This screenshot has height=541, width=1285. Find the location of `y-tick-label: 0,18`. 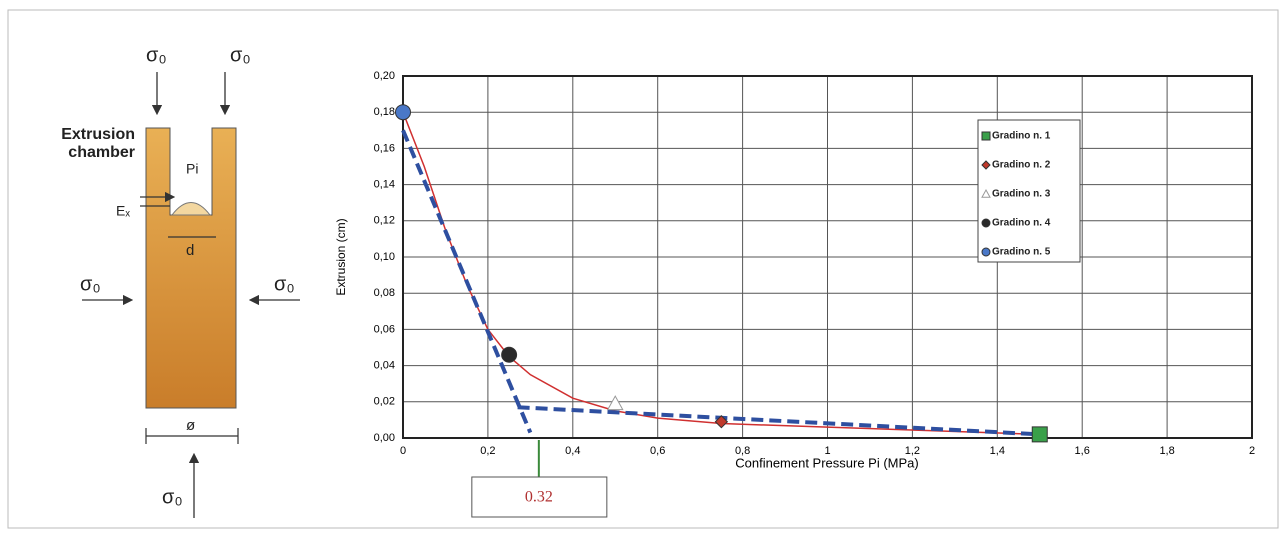

y-tick-label: 0,18 is located at coordinates (384, 112).